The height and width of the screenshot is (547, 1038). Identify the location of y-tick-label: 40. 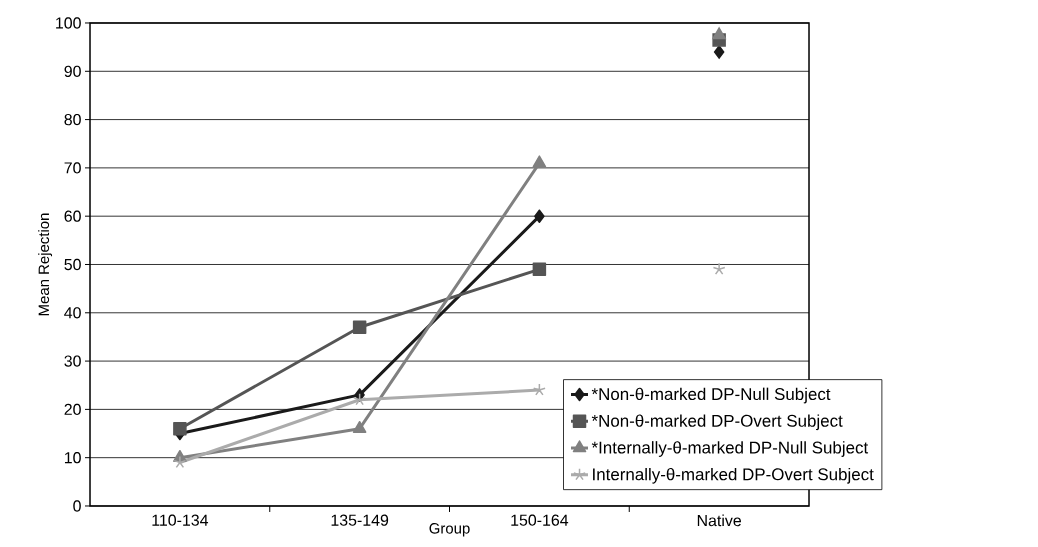
(72, 313).